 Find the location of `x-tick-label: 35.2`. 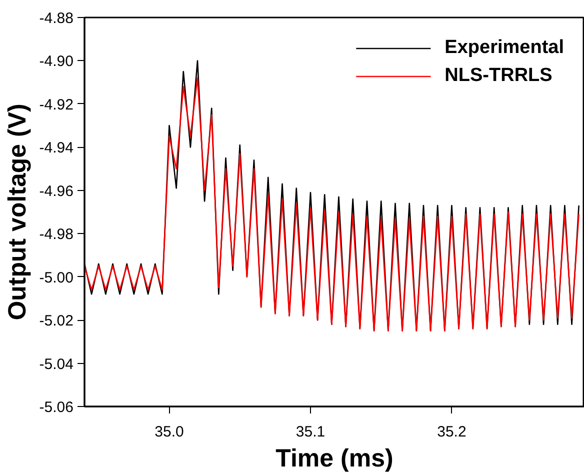

x-tick-label: 35.2 is located at coordinates (451, 432).